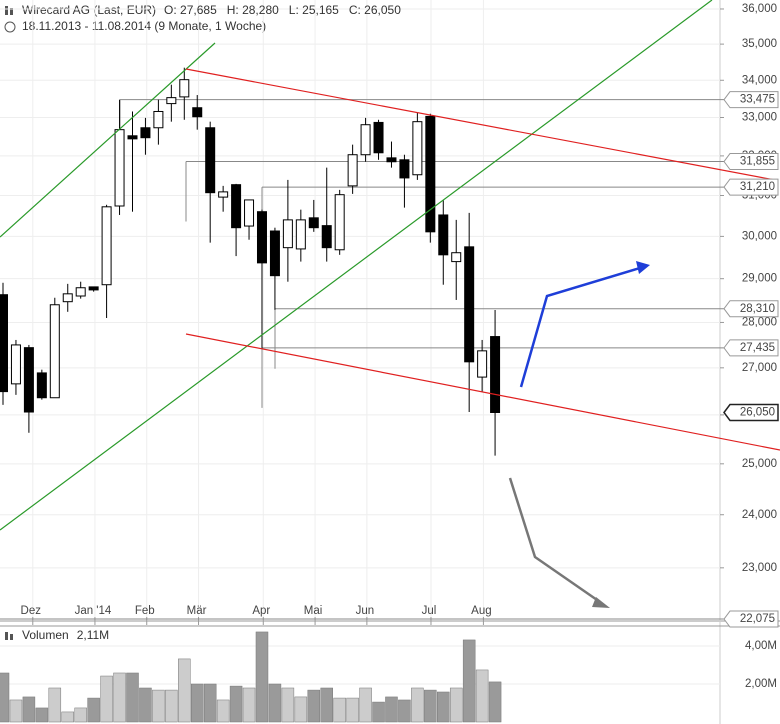 The width and height of the screenshot is (780, 724). What do you see at coordinates (93, 635) in the screenshot?
I see `volume-last: 2,11M` at bounding box center [93, 635].